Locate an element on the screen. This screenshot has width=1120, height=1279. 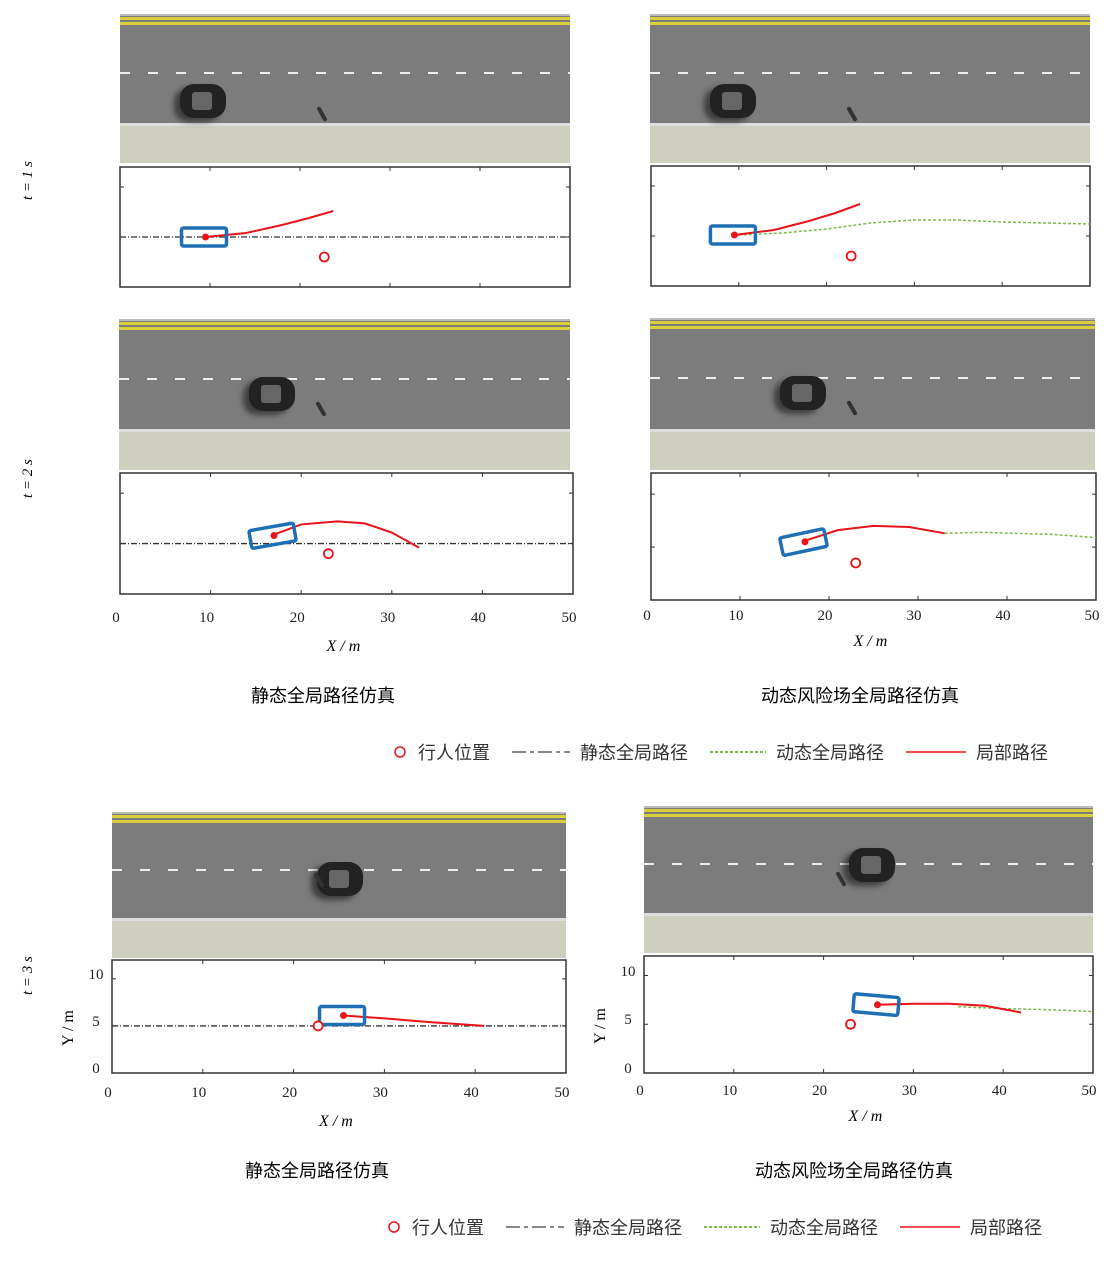
y-tick-label: 5 is located at coordinates (628, 1020).